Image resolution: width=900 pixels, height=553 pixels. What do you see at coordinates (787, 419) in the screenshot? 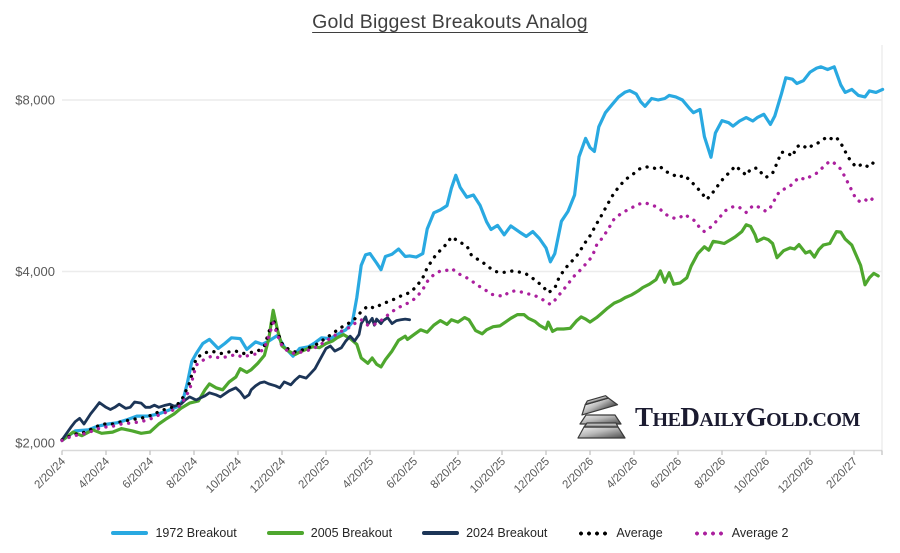
I see `watermark-text-part: OLD` at bounding box center [787, 419].